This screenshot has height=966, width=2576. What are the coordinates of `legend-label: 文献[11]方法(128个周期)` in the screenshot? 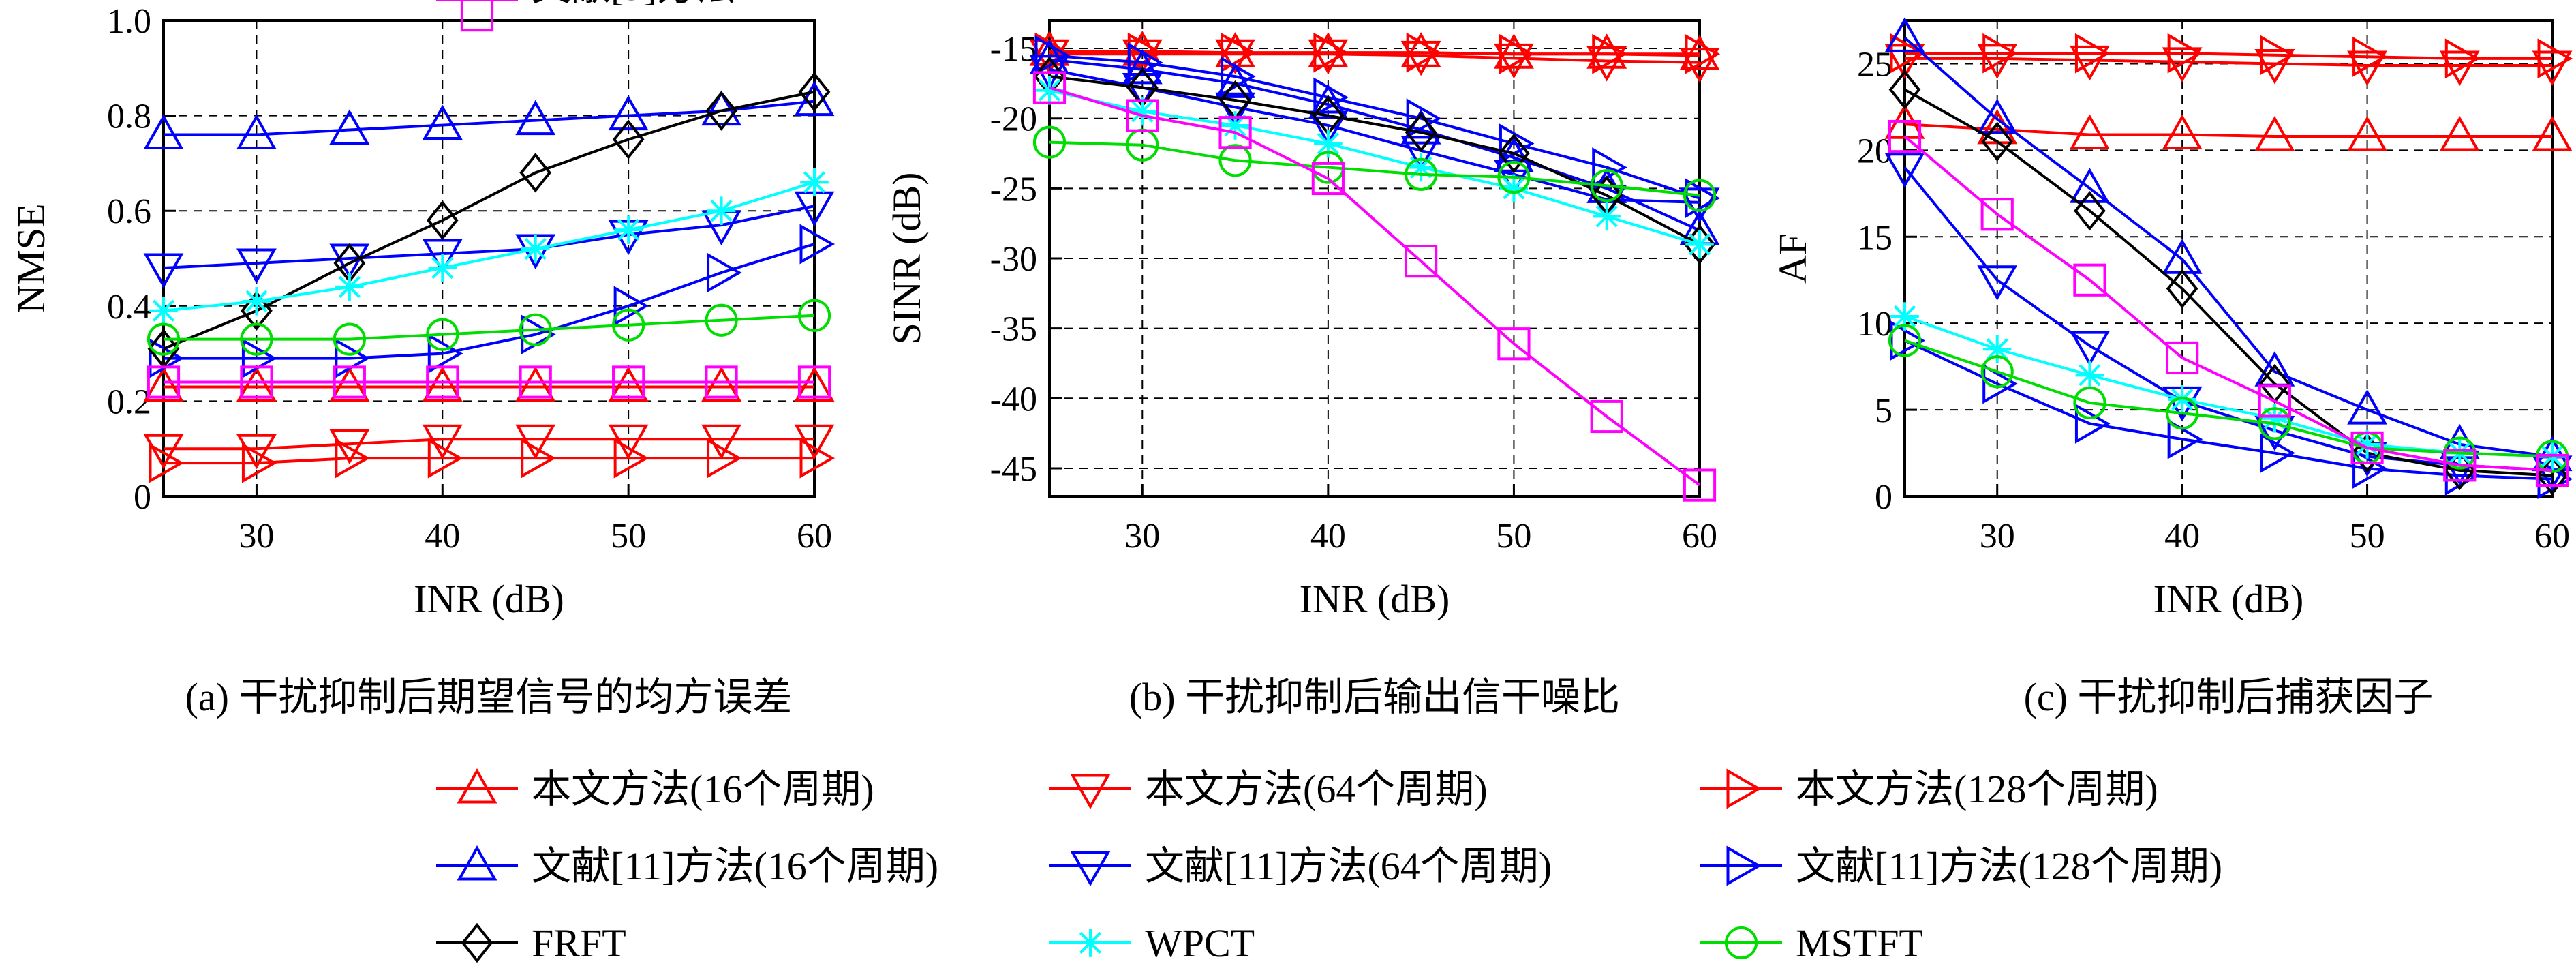 It's located at (2009, 866).